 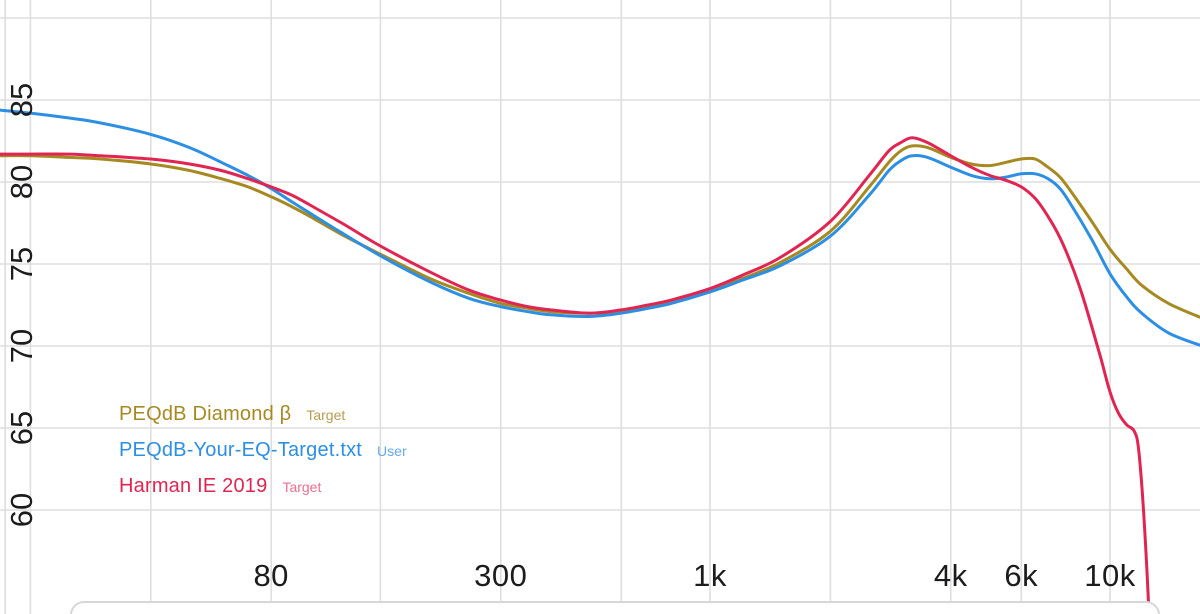 I want to click on legend-item-your-eq-target: PEQdB-Your-EQ-Target.txt User, so click(x=263, y=450).